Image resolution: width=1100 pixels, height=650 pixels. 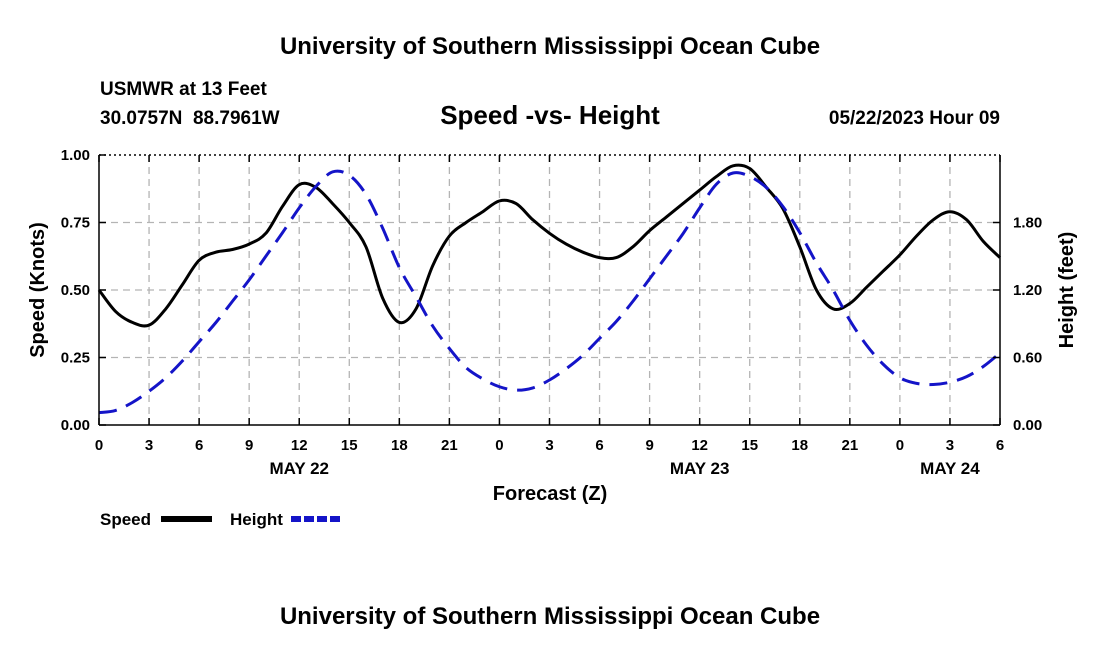 What do you see at coordinates (125, 519) in the screenshot?
I see `legend-label-speed: Speed` at bounding box center [125, 519].